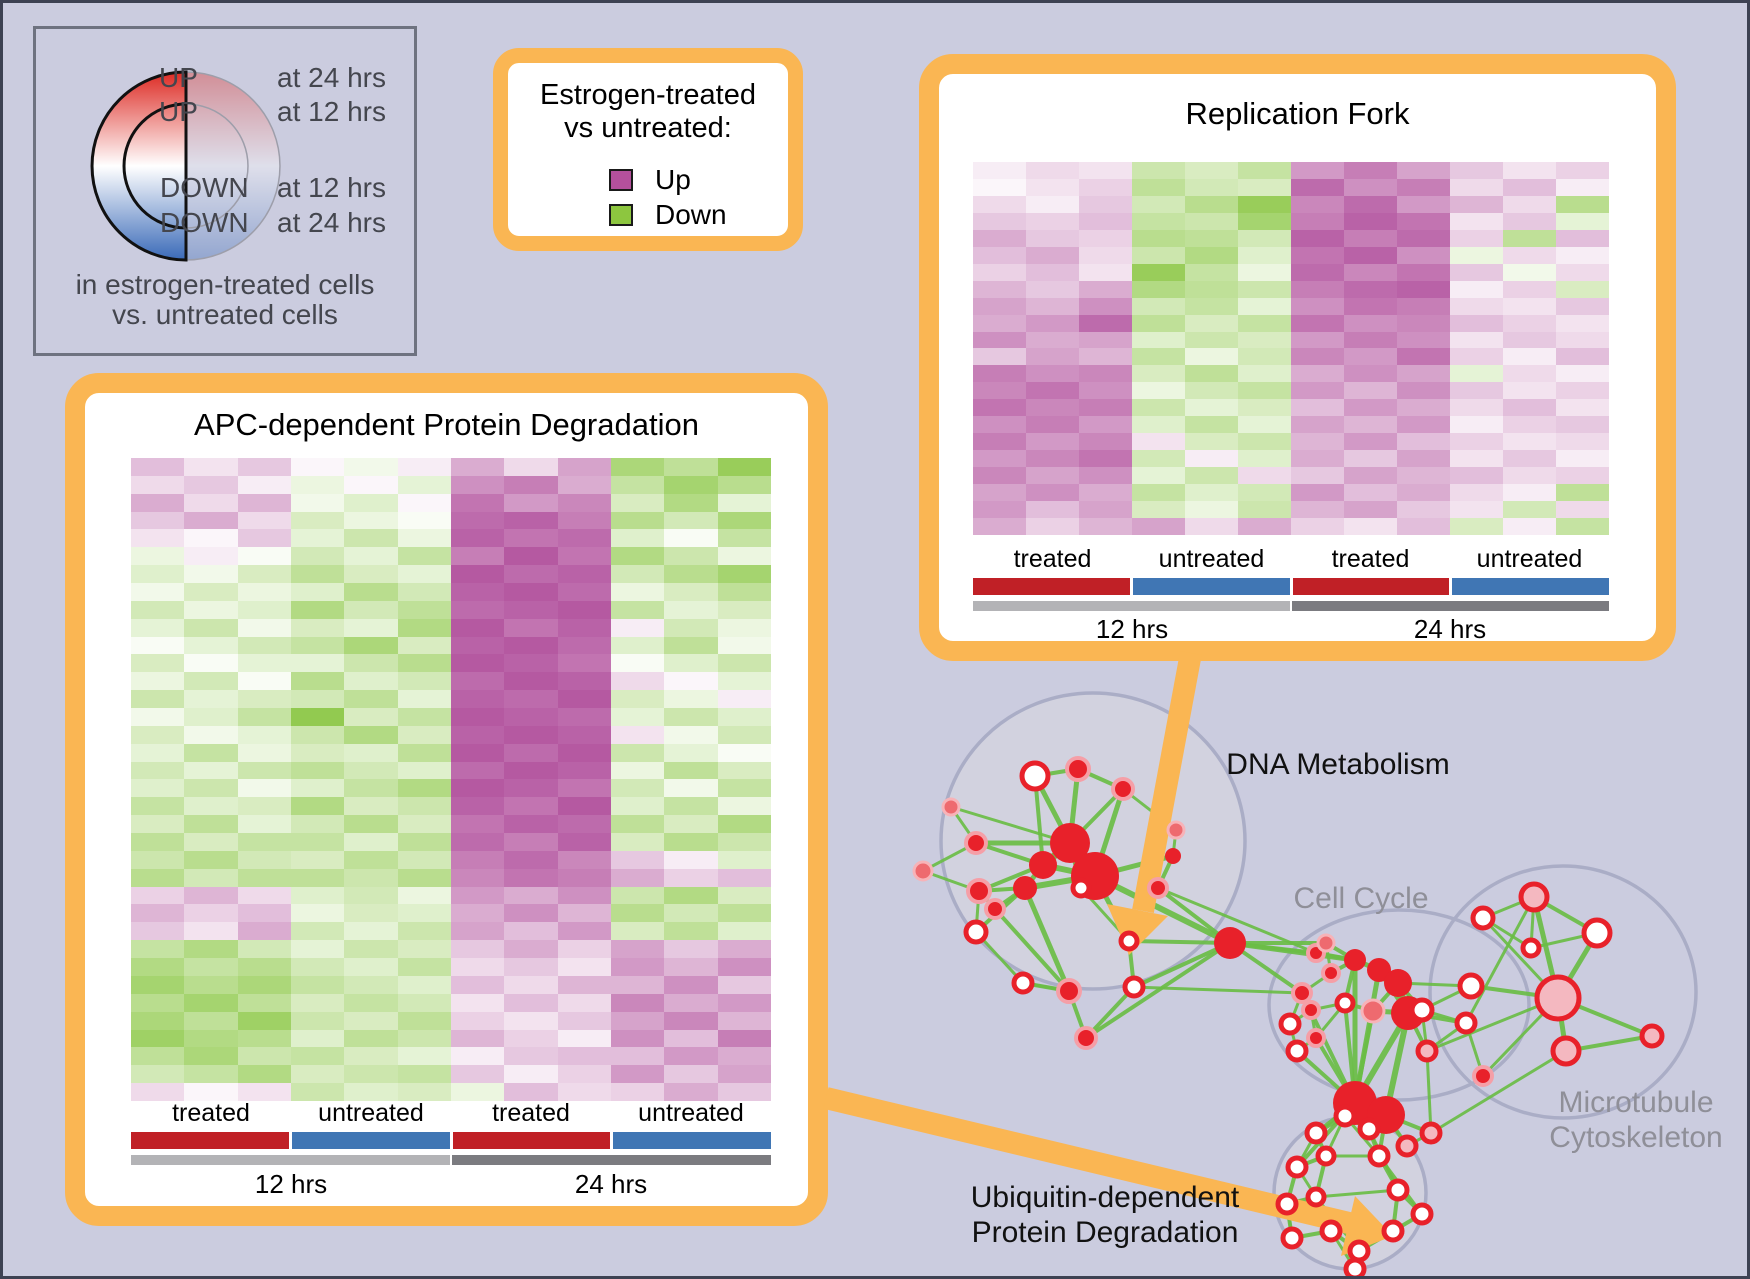  I want to click on heatmap-row, so click(1291, 238).